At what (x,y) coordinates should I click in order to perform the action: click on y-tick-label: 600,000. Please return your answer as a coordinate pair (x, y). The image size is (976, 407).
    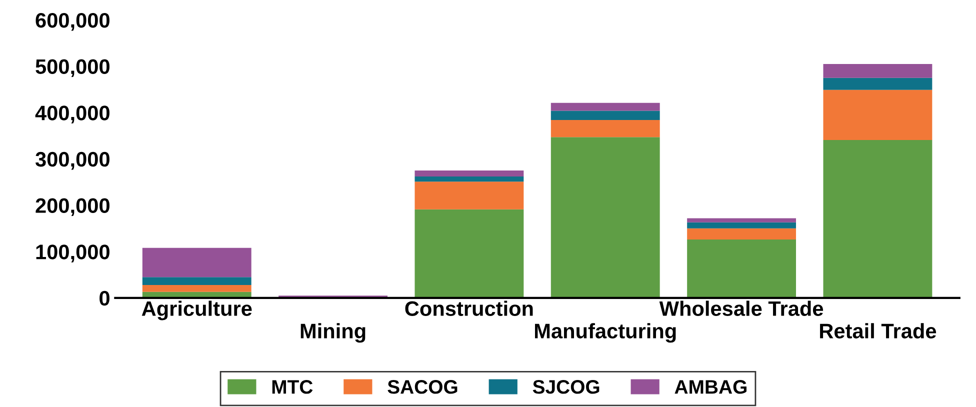
    Looking at the image, I should click on (73, 21).